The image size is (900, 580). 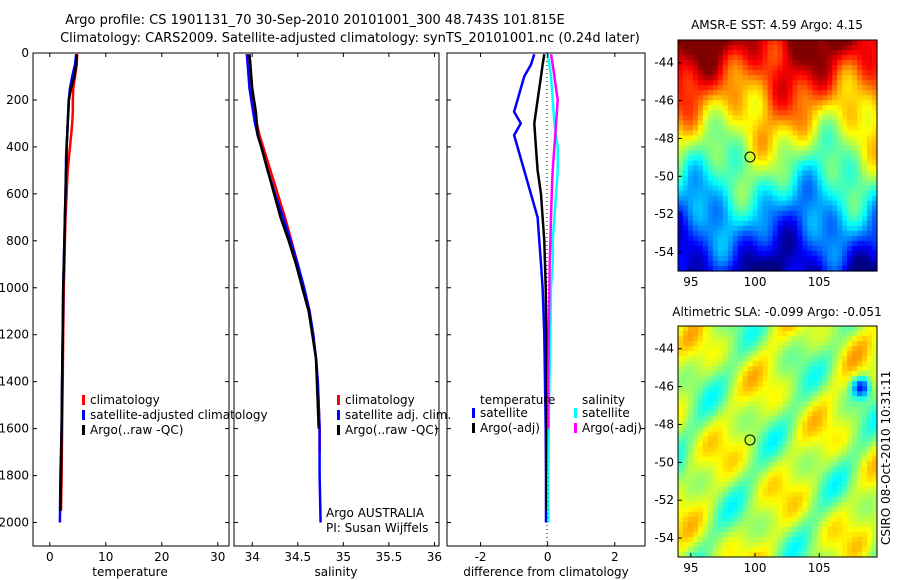 What do you see at coordinates (335, 572) in the screenshot?
I see `salinity-xlabel: salinity` at bounding box center [335, 572].